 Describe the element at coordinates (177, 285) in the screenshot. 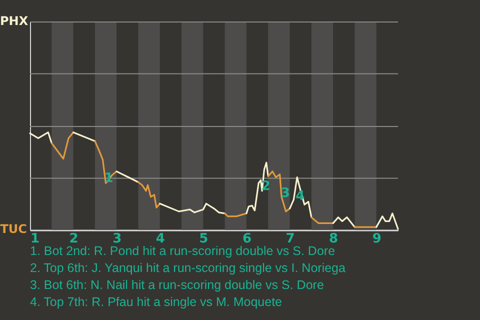

I see `text: 3. Bot 6th: N. Nail hit a run-scoring double vs S. Dore` at that location.